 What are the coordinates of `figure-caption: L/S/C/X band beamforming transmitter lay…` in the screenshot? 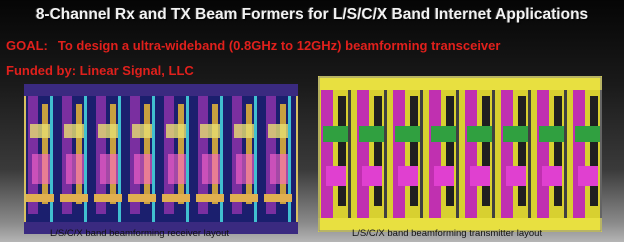 It's located at (447, 233).